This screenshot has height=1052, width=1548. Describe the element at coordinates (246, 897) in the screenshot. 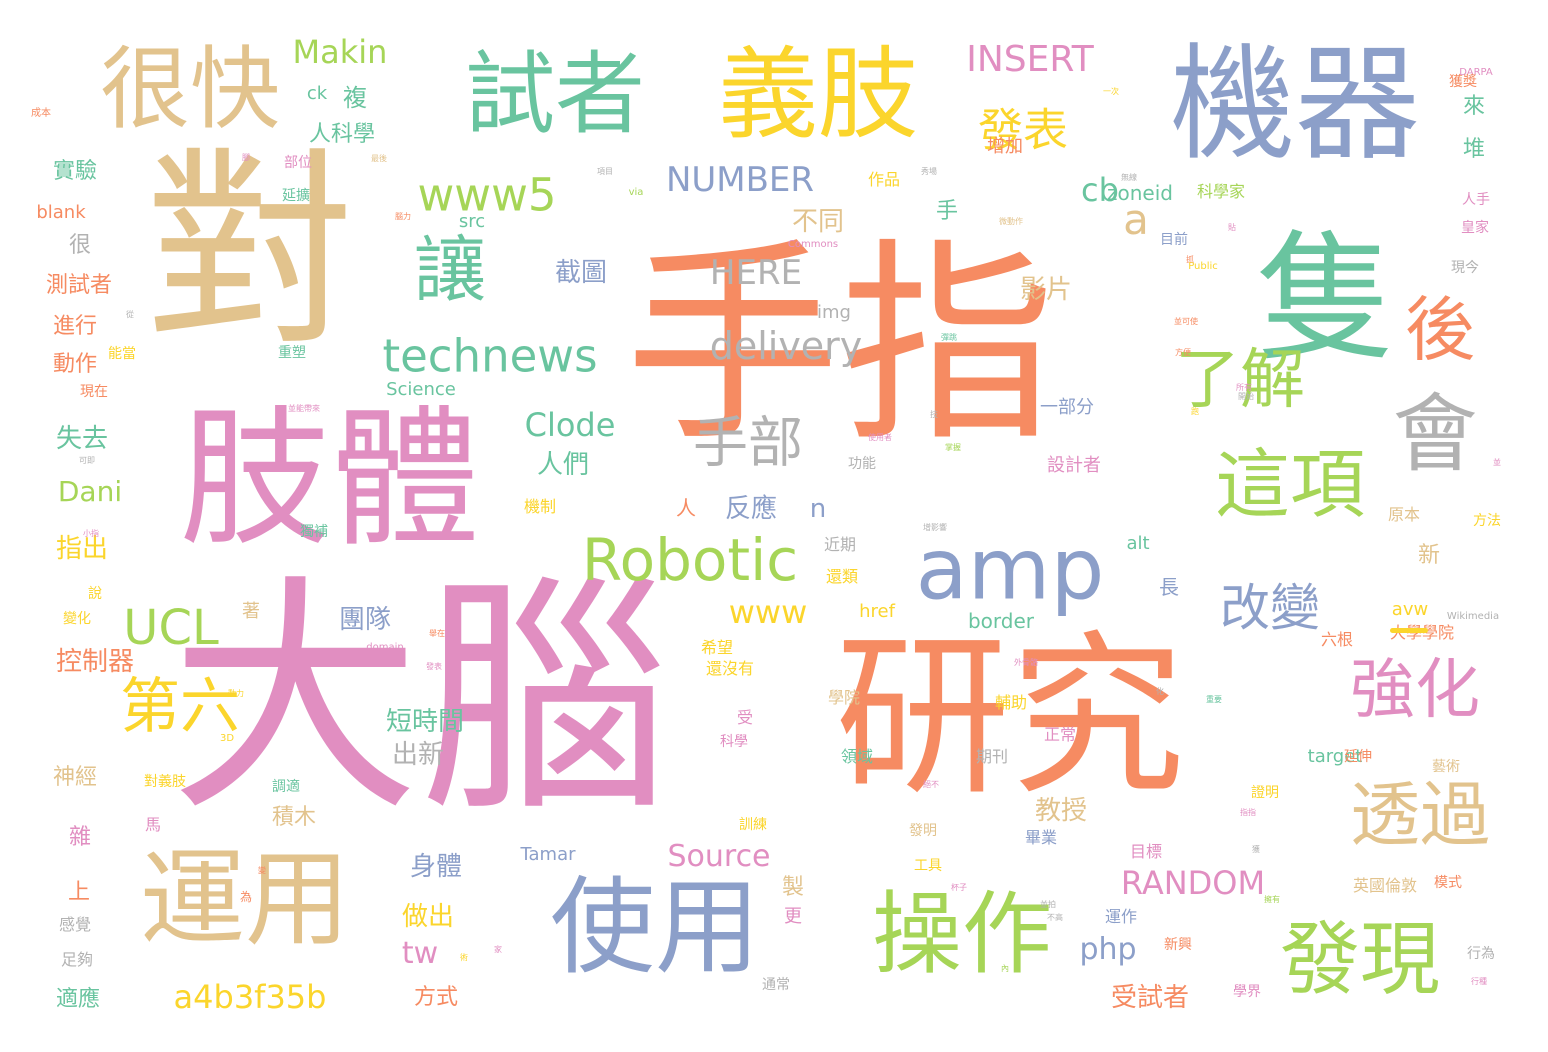

I see `cloud-word: 為` at that location.